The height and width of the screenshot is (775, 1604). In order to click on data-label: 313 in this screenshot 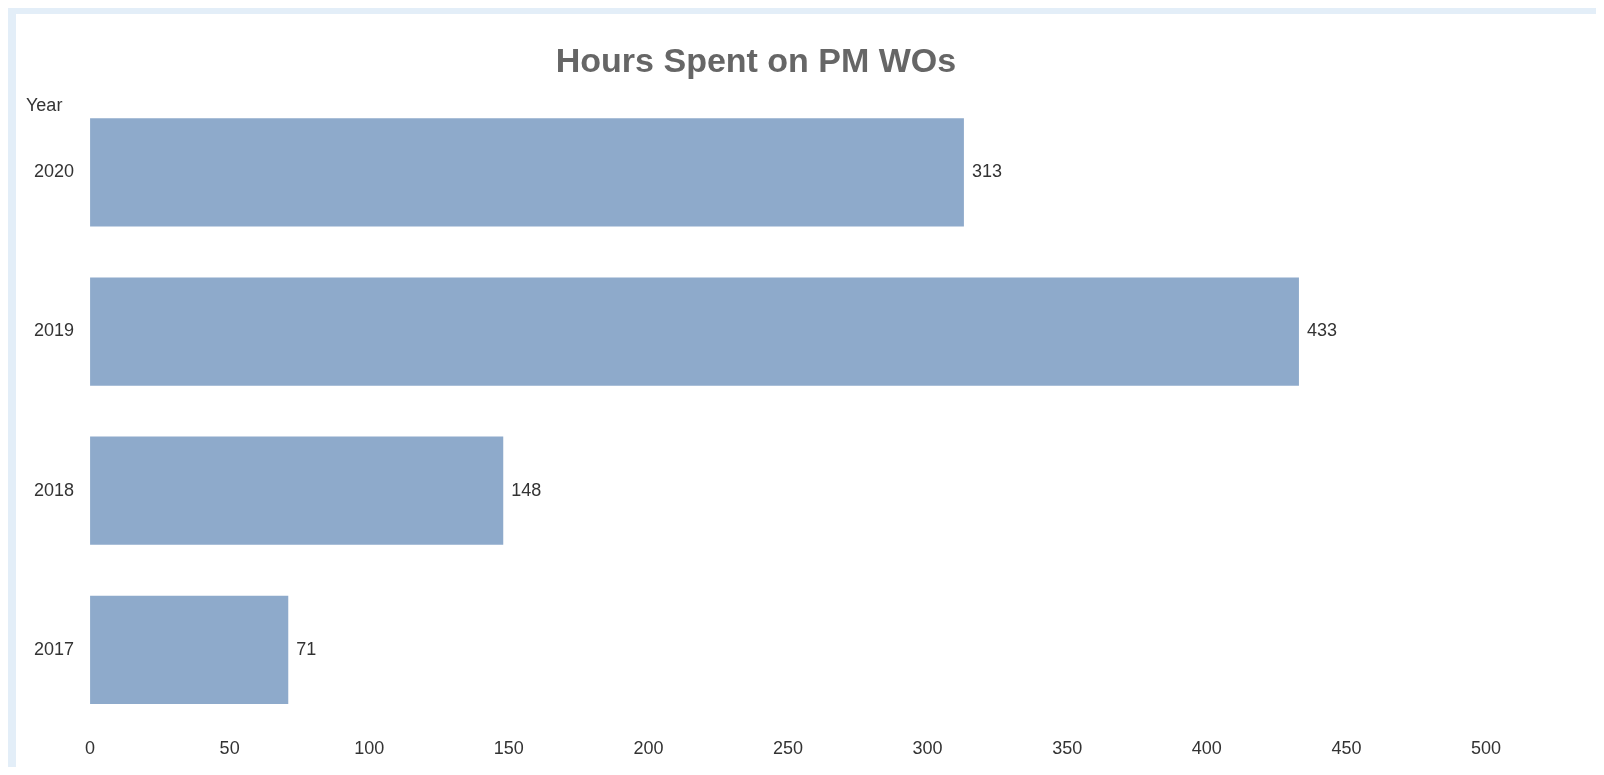, I will do `click(986, 171)`.